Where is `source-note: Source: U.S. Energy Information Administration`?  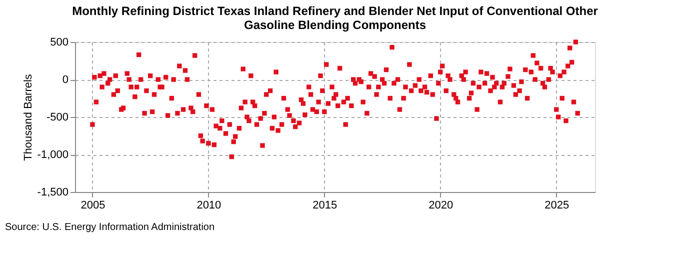 source-note: Source: U.S. Energy Information Administration is located at coordinates (110, 227).